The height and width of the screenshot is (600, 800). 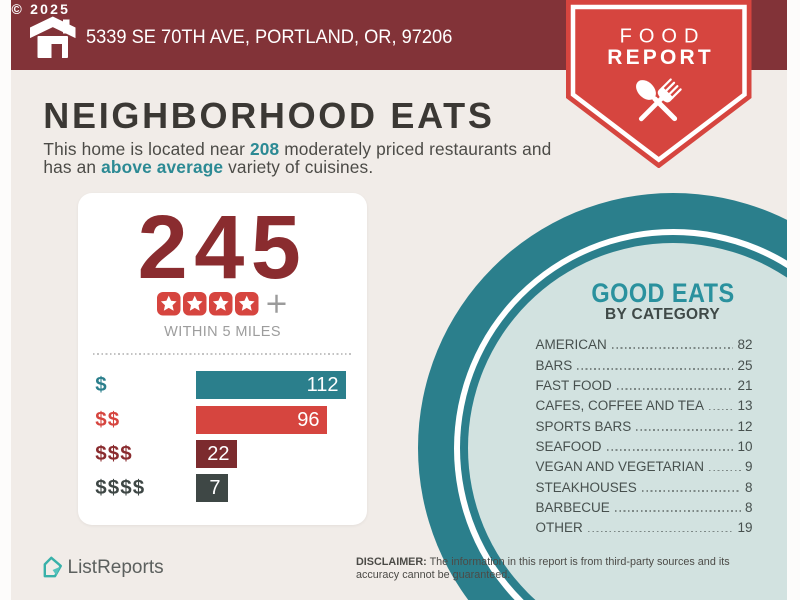 What do you see at coordinates (660, 57) in the screenshot?
I see `svg-text: REPORT` at bounding box center [660, 57].